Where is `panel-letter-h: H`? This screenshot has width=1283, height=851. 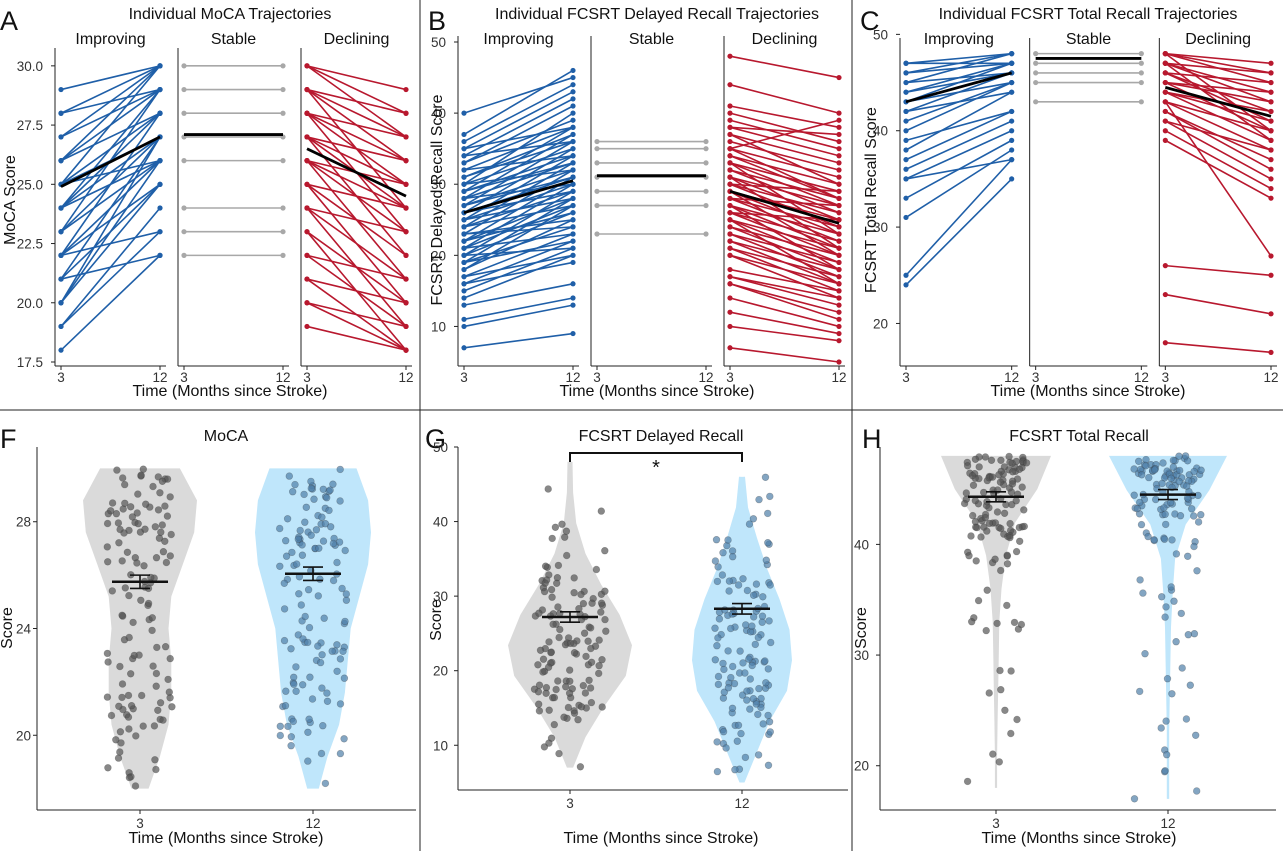
panel-letter-h: H is located at coordinates (872, 439).